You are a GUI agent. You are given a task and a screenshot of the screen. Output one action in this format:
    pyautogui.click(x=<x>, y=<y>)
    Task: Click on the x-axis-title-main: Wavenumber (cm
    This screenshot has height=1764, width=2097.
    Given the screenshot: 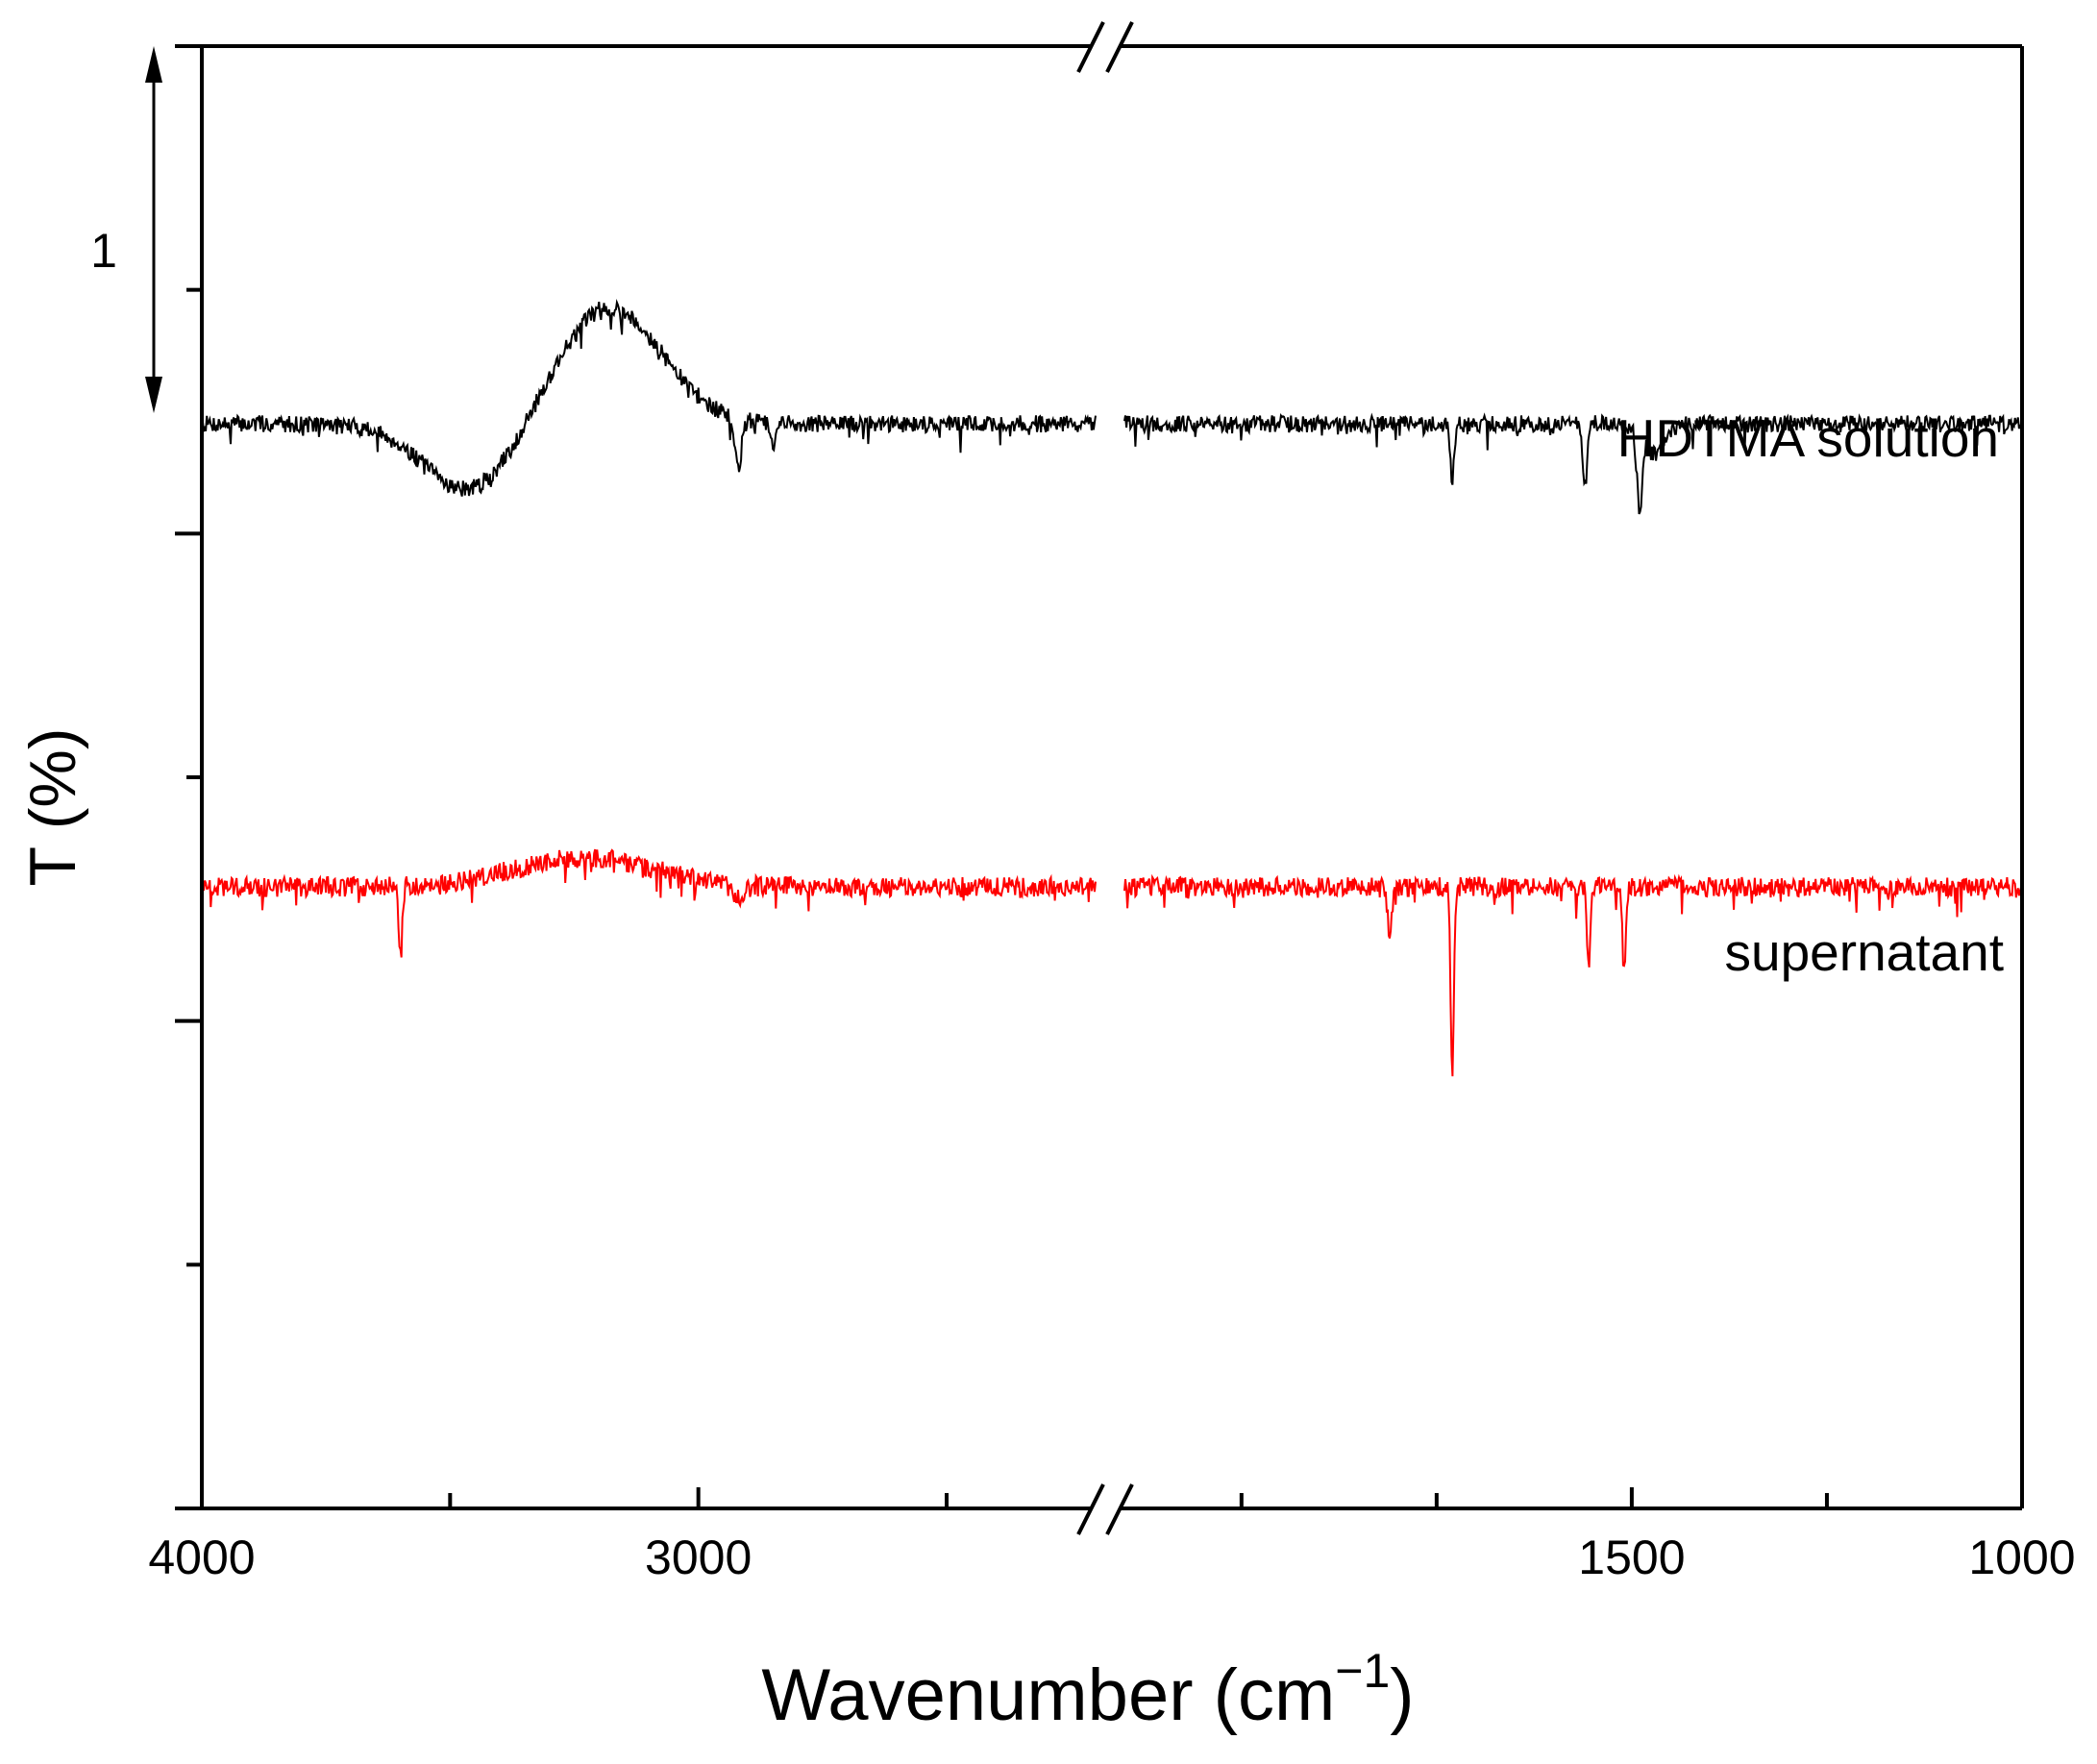 What is the action you would take?
    pyautogui.click(x=1048, y=1695)
    